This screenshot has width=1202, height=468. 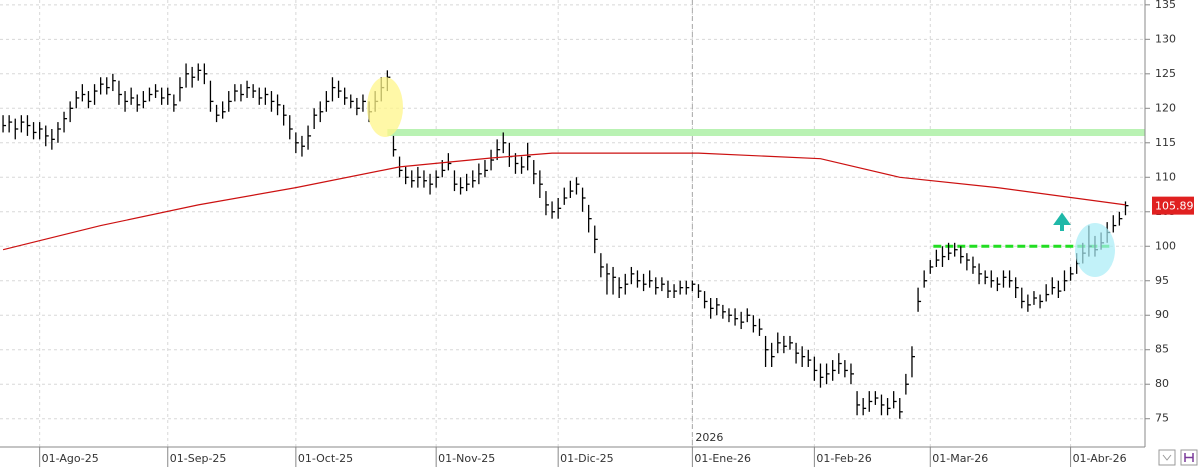 What do you see at coordinates (325, 458) in the screenshot?
I see `x-tick-label: 01-Oct-25` at bounding box center [325, 458].